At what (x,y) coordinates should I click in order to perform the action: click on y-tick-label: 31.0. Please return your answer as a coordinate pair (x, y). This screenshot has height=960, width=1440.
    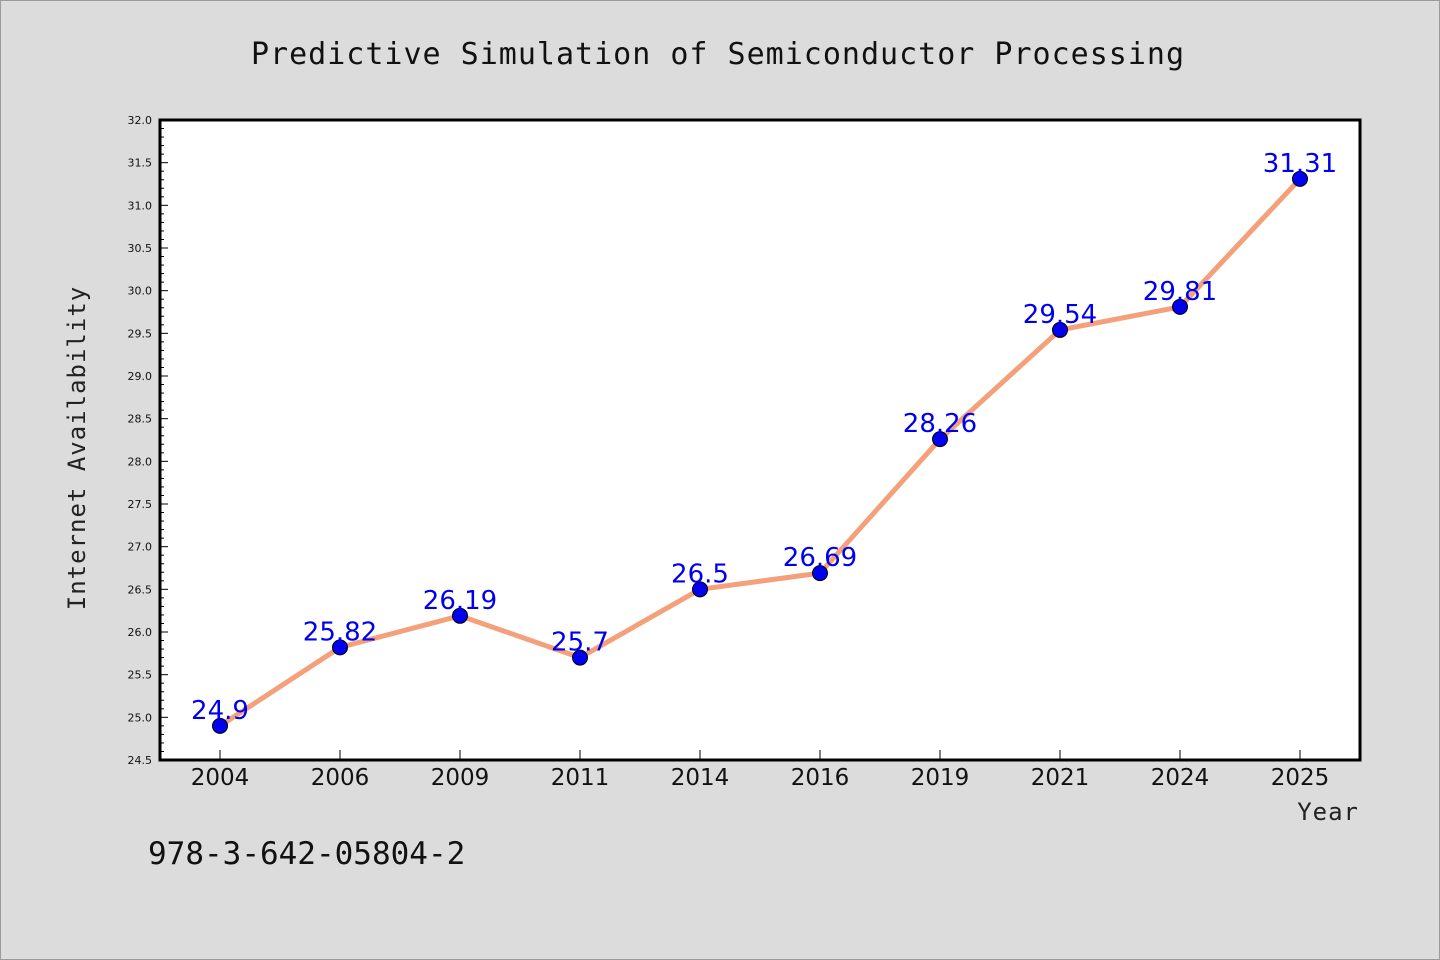
    Looking at the image, I should click on (140, 205).